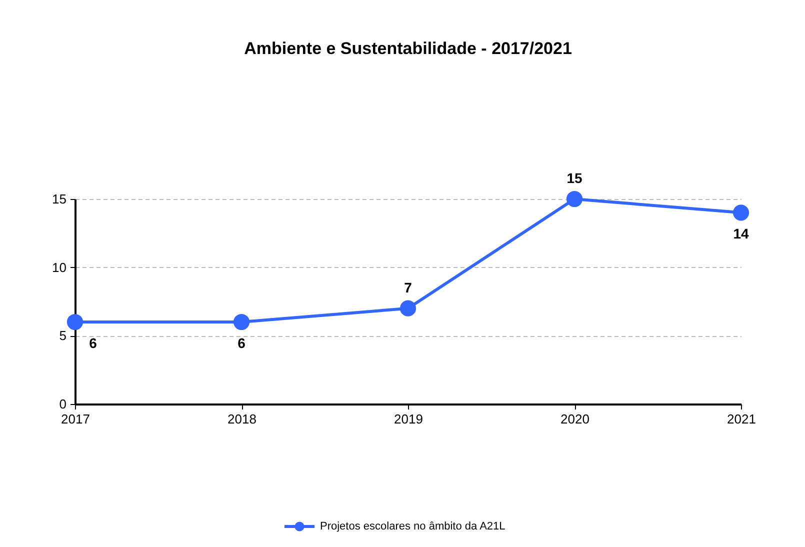 This screenshot has width=805, height=547. Describe the element at coordinates (75, 419) in the screenshot. I see `x-tick-label: 2017` at that location.